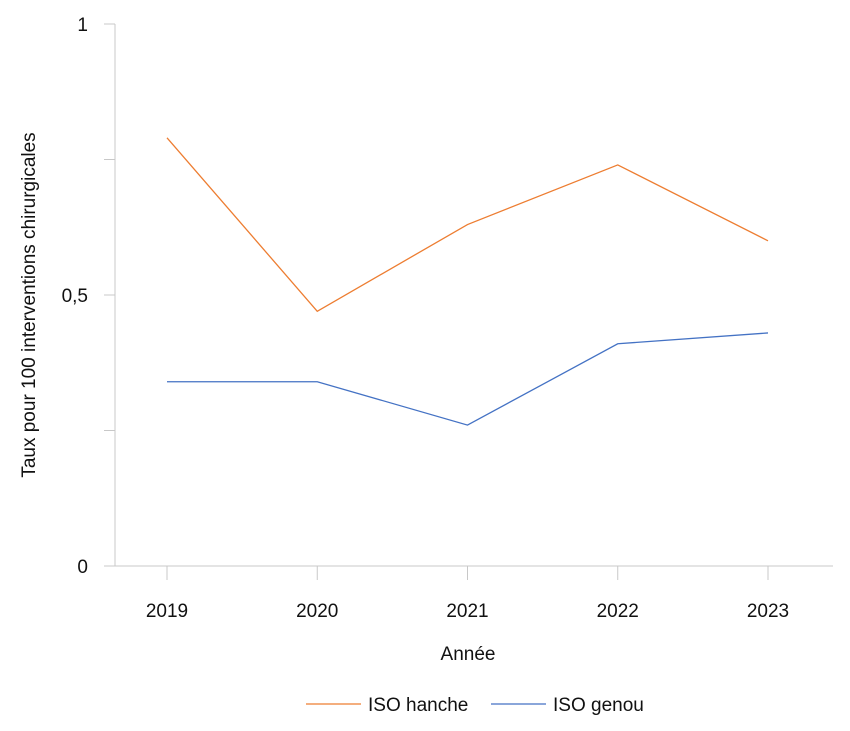  I want to click on legend: ISO hanche ISO genou, so click(475, 705).